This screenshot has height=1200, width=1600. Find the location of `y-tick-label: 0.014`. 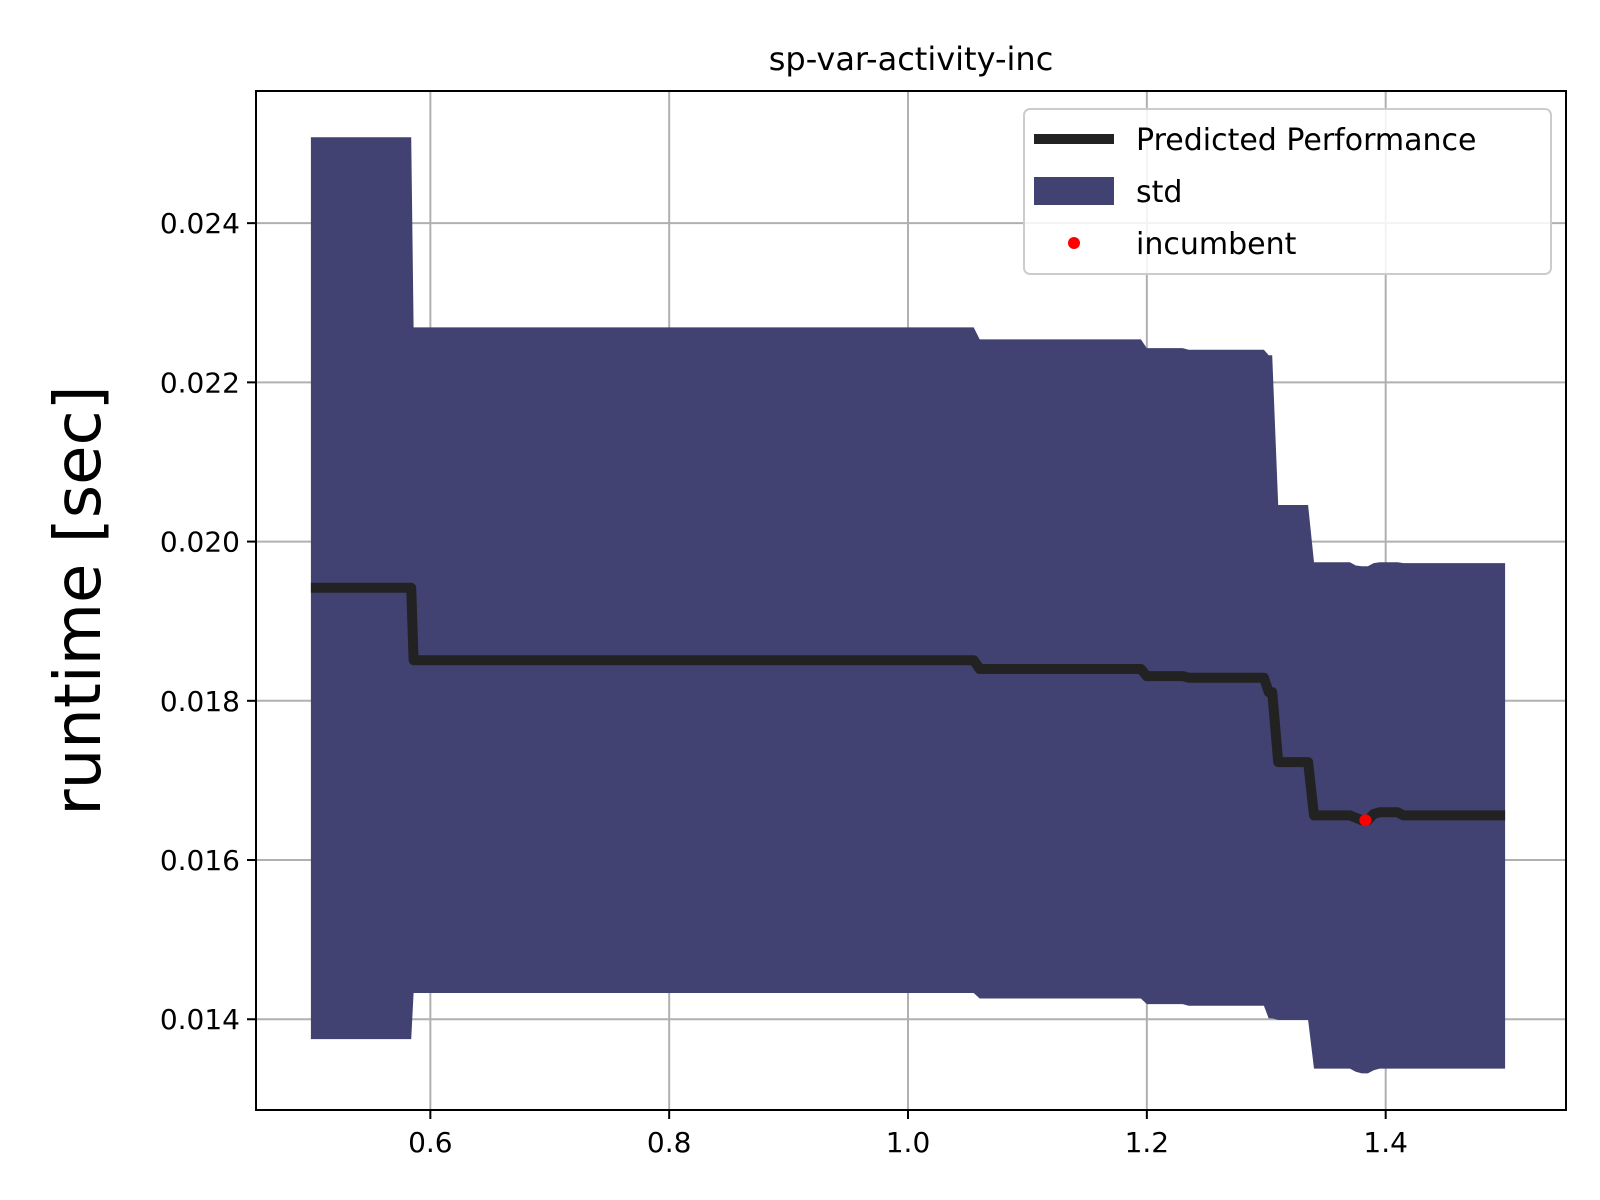

y-tick-label: 0.014 is located at coordinates (200, 1019).